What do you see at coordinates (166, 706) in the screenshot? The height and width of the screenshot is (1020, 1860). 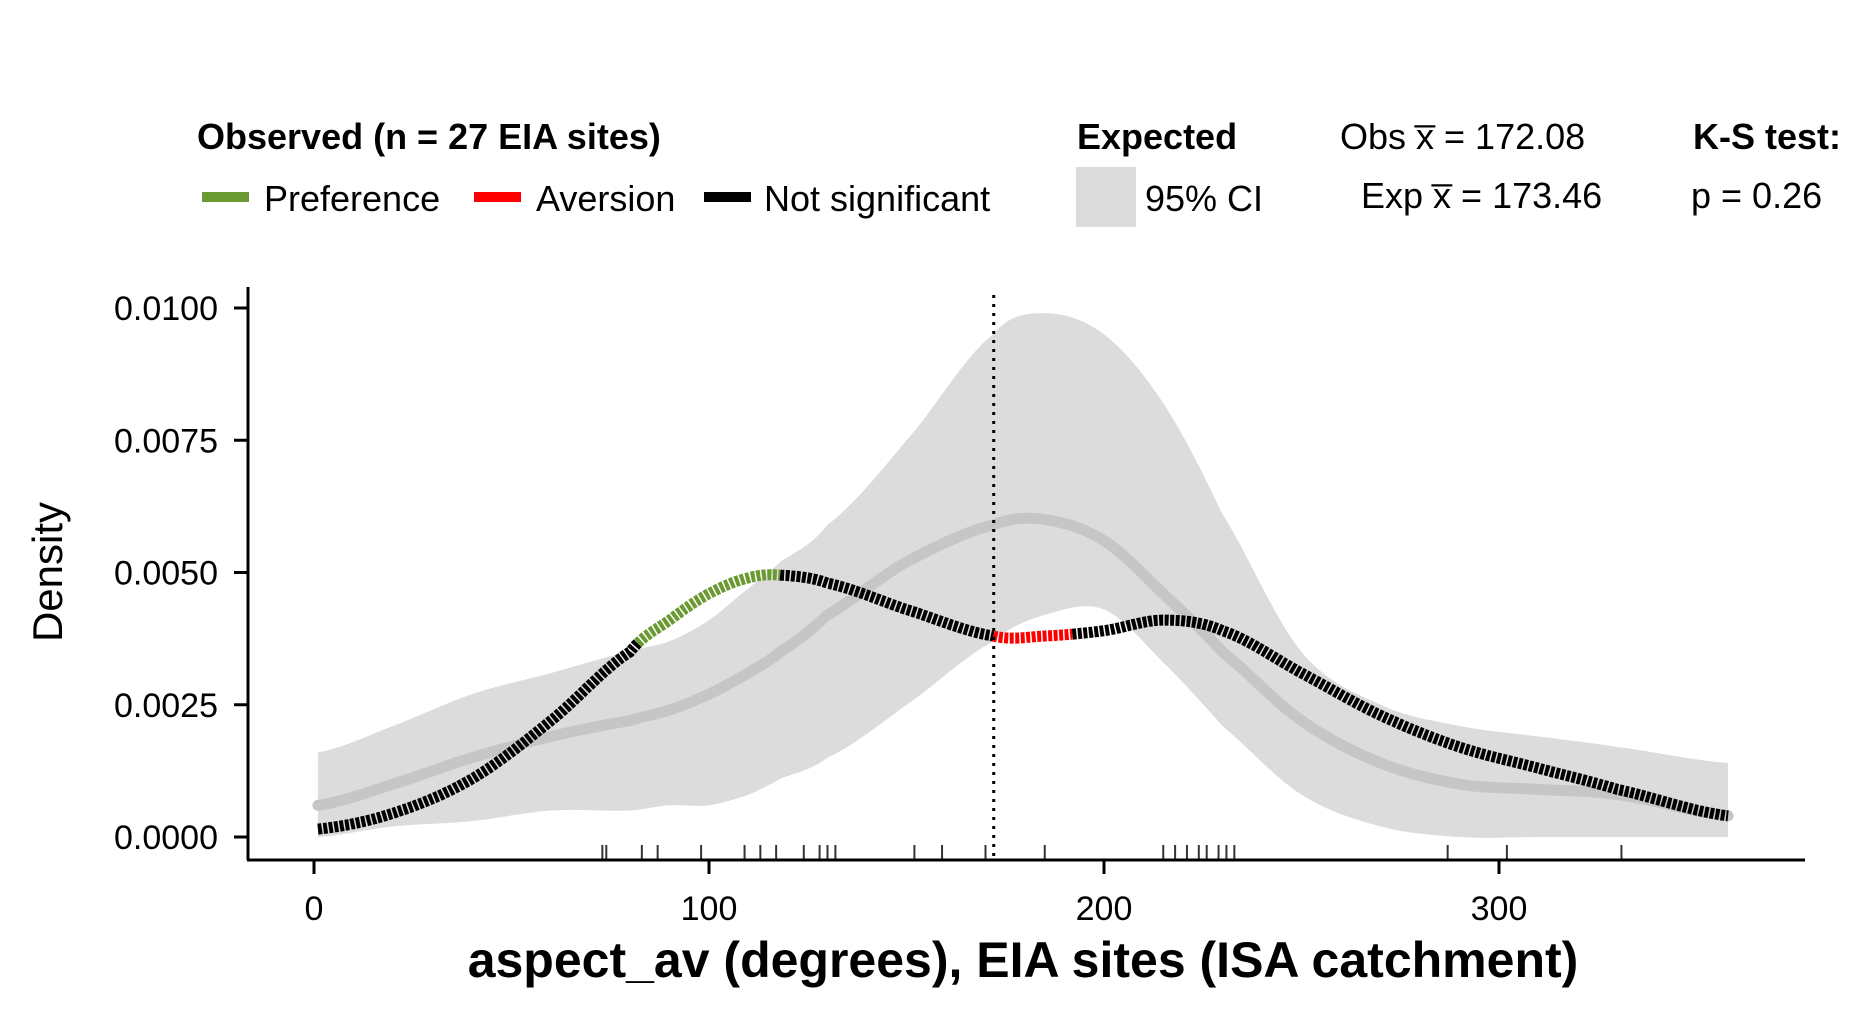 I see `y-tick-label: 0.0025` at bounding box center [166, 706].